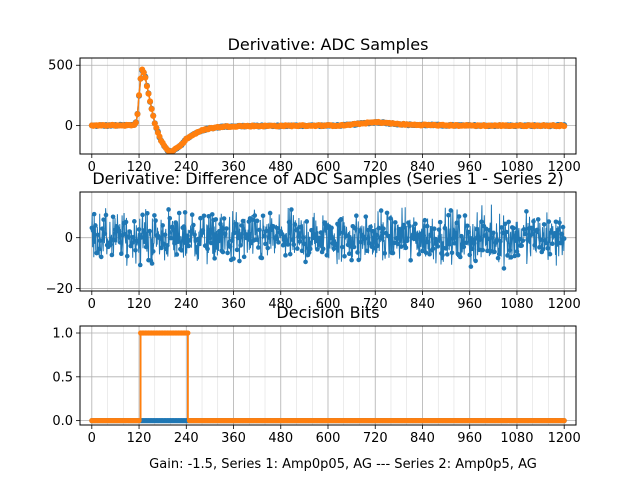 The width and height of the screenshot is (640, 480). What do you see at coordinates (564, 167) in the screenshot?
I see `x-tick-label: 1200` at bounding box center [564, 167].